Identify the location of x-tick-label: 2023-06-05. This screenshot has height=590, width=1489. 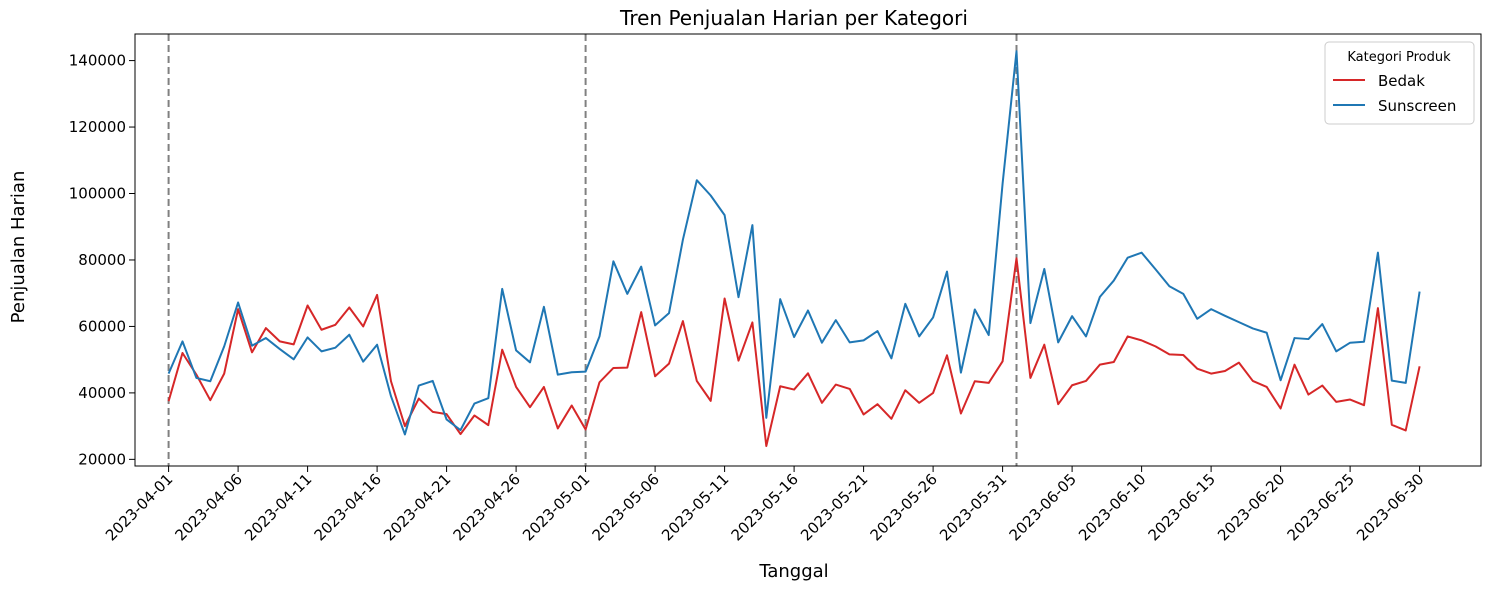
(1043, 507).